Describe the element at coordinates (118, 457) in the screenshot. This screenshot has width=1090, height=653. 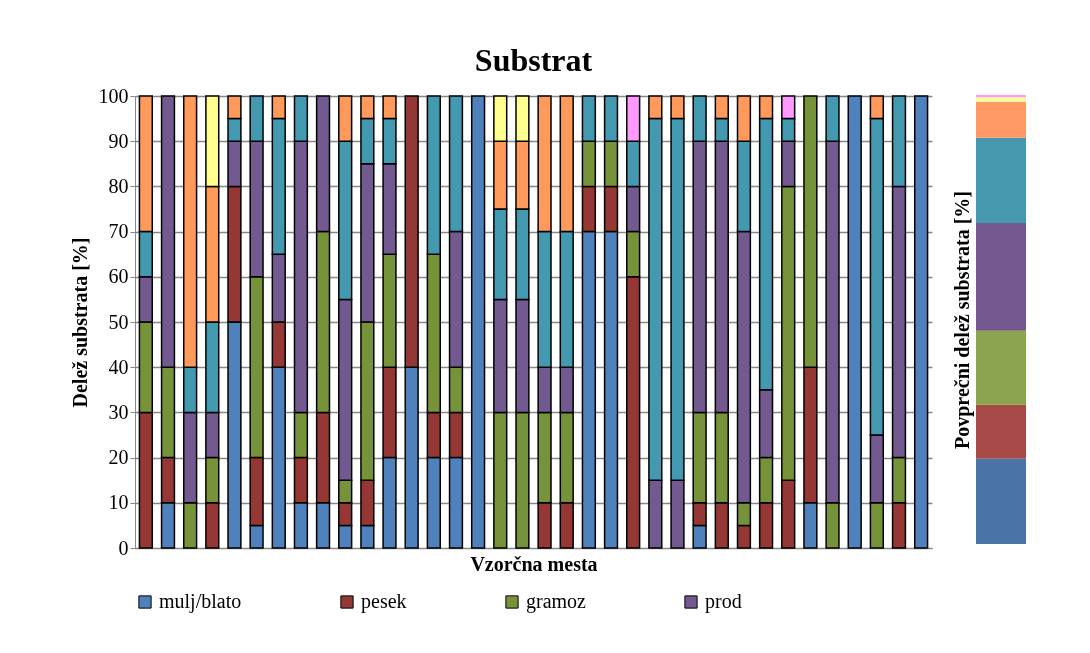
I see `y-tick-label: 20` at that location.